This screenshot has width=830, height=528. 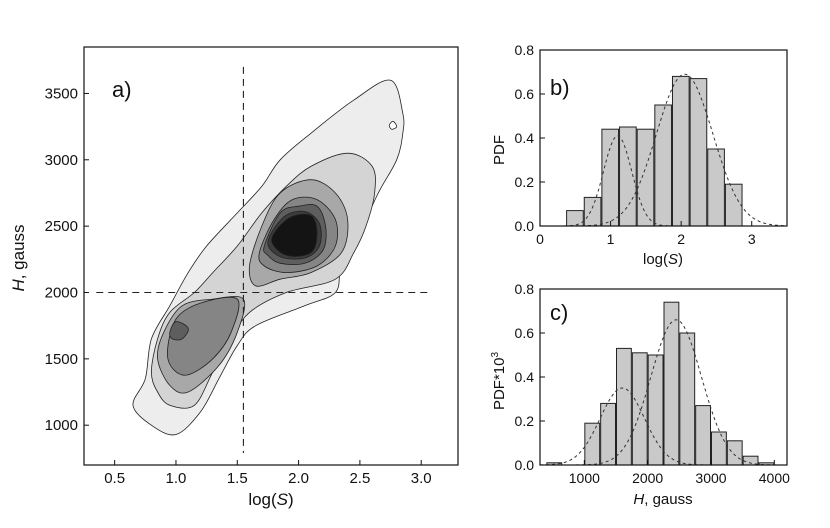 What do you see at coordinates (237, 478) in the screenshot?
I see `panel-a-xtick-label: 1.5` at bounding box center [237, 478].